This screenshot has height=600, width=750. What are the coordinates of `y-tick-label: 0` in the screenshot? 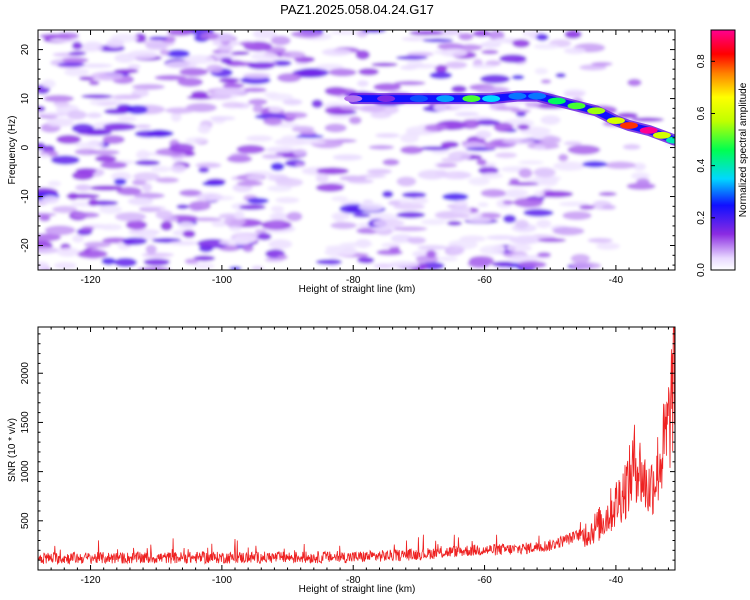 It's located at (25, 147).